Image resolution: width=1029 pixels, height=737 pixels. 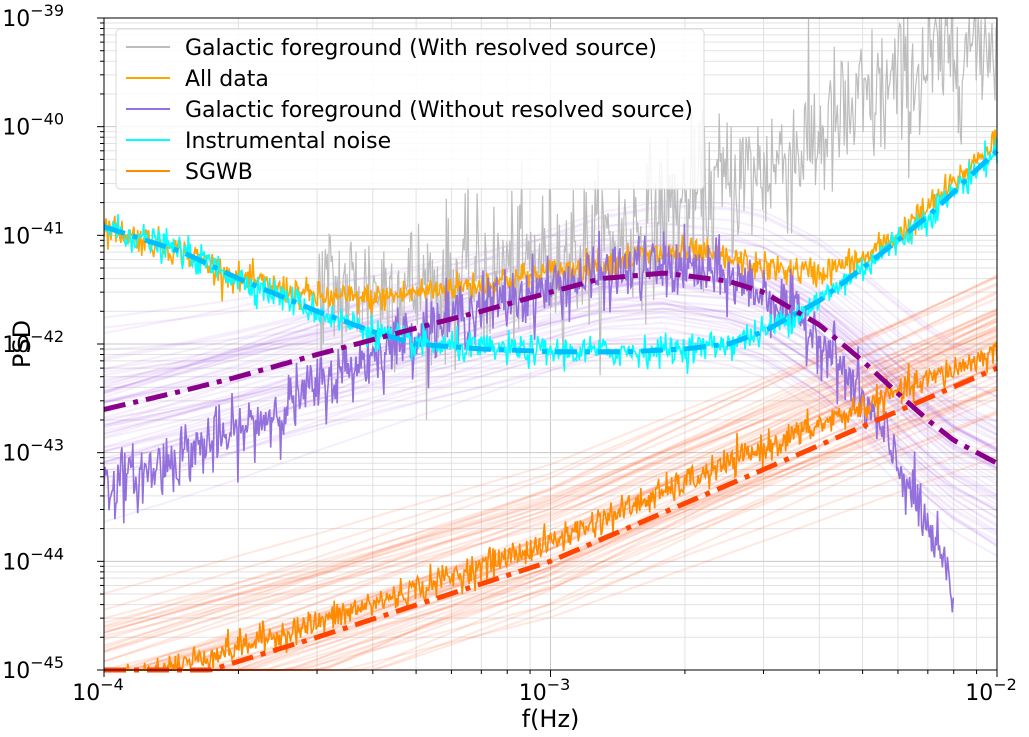 What do you see at coordinates (288, 141) in the screenshot?
I see `legend-label-instrumental-noise: Instrumental noise` at bounding box center [288, 141].